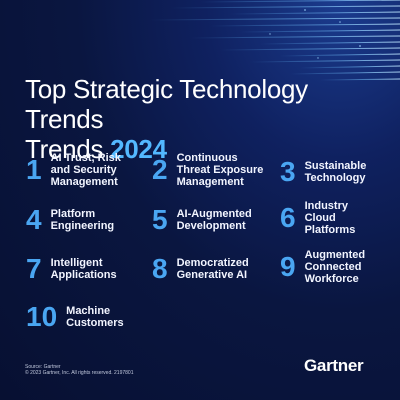 This screenshot has height=400, width=400. What do you see at coordinates (34, 219) in the screenshot?
I see `trend-number: 4` at bounding box center [34, 219].